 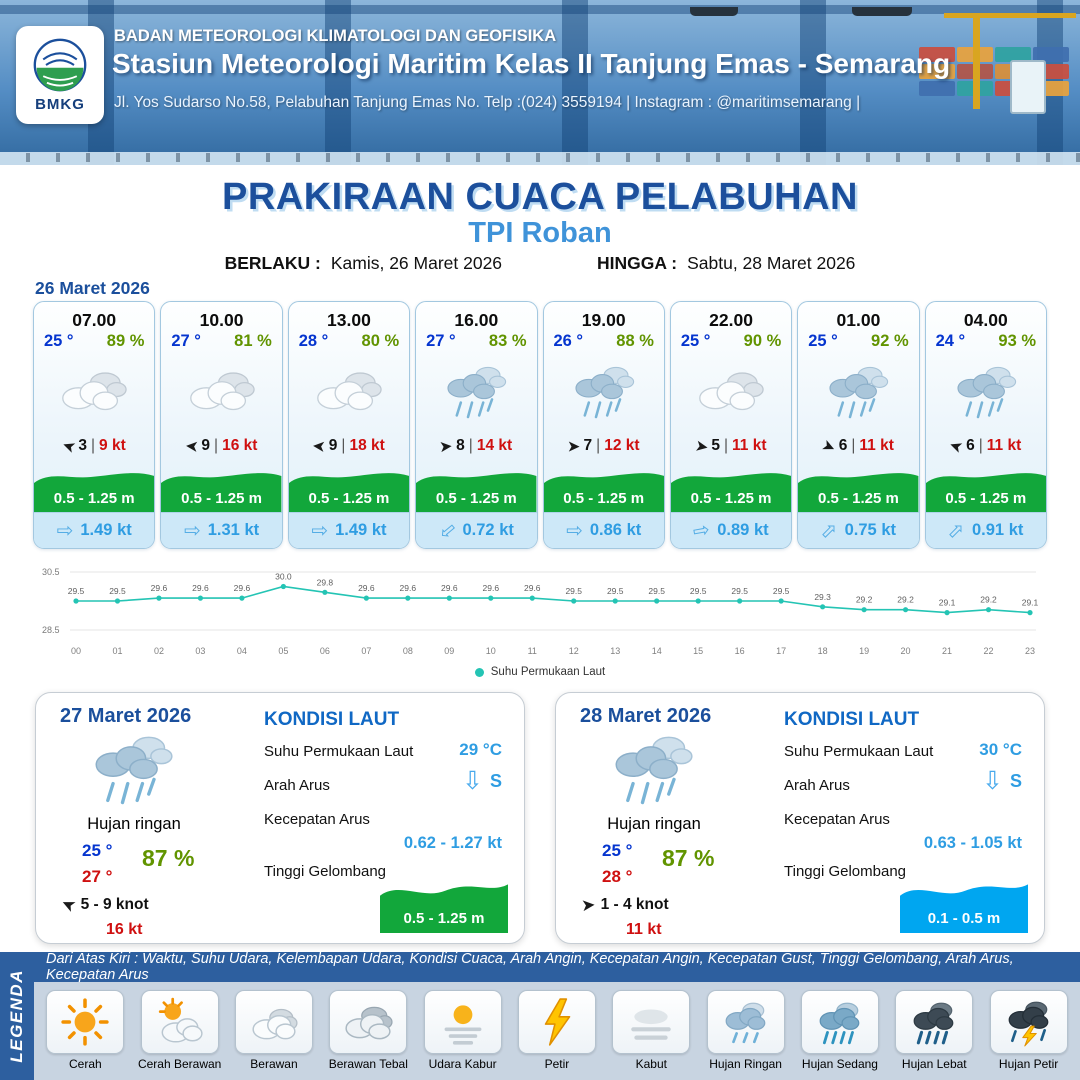 What do you see at coordinates (890, 341) in the screenshot?
I see `humidity: 92 %` at bounding box center [890, 341].